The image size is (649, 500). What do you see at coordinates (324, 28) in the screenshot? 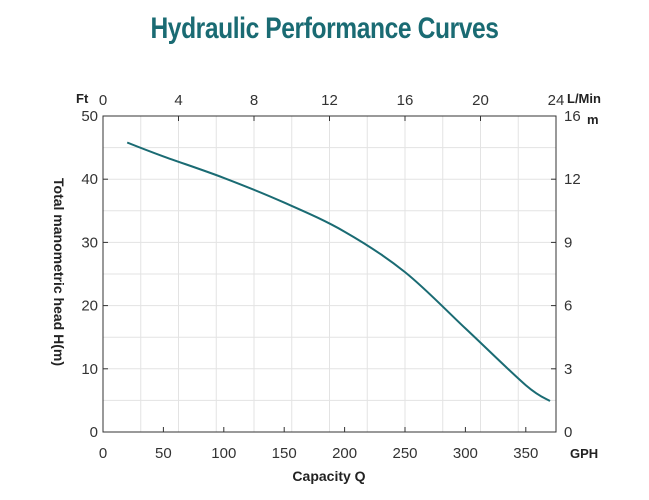
I see `chart-title: Hydraulic Performance Curves` at bounding box center [324, 28].